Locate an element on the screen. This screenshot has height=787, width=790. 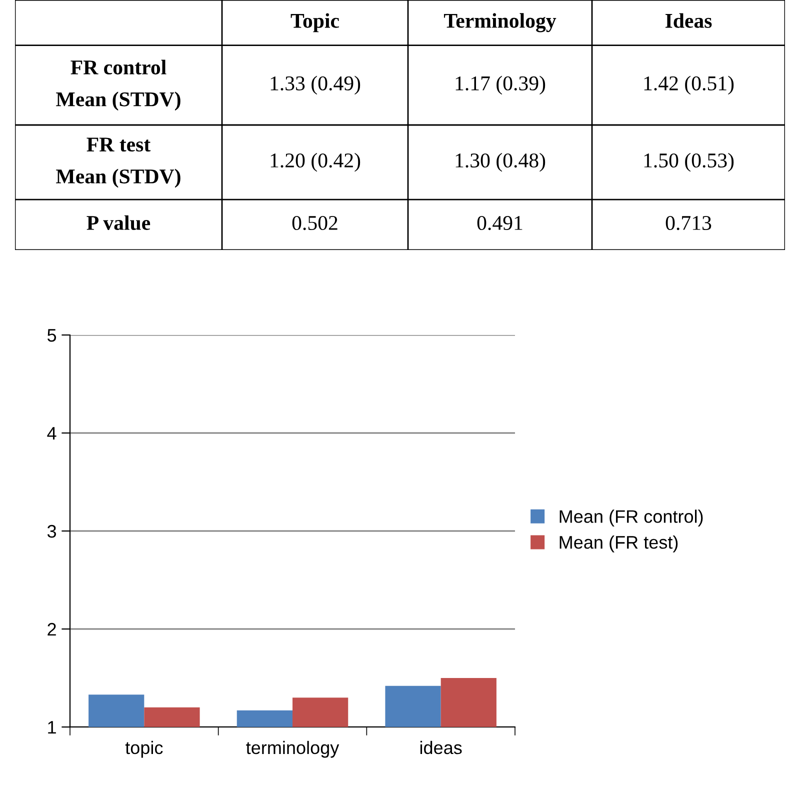
text: 1.33 (0.49) is located at coordinates (315, 85).